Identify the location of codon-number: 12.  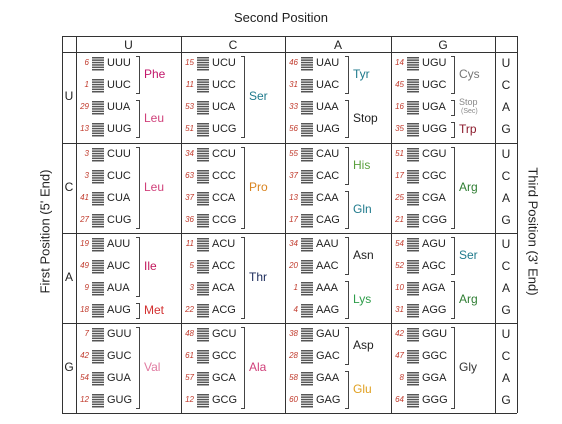
(189, 399).